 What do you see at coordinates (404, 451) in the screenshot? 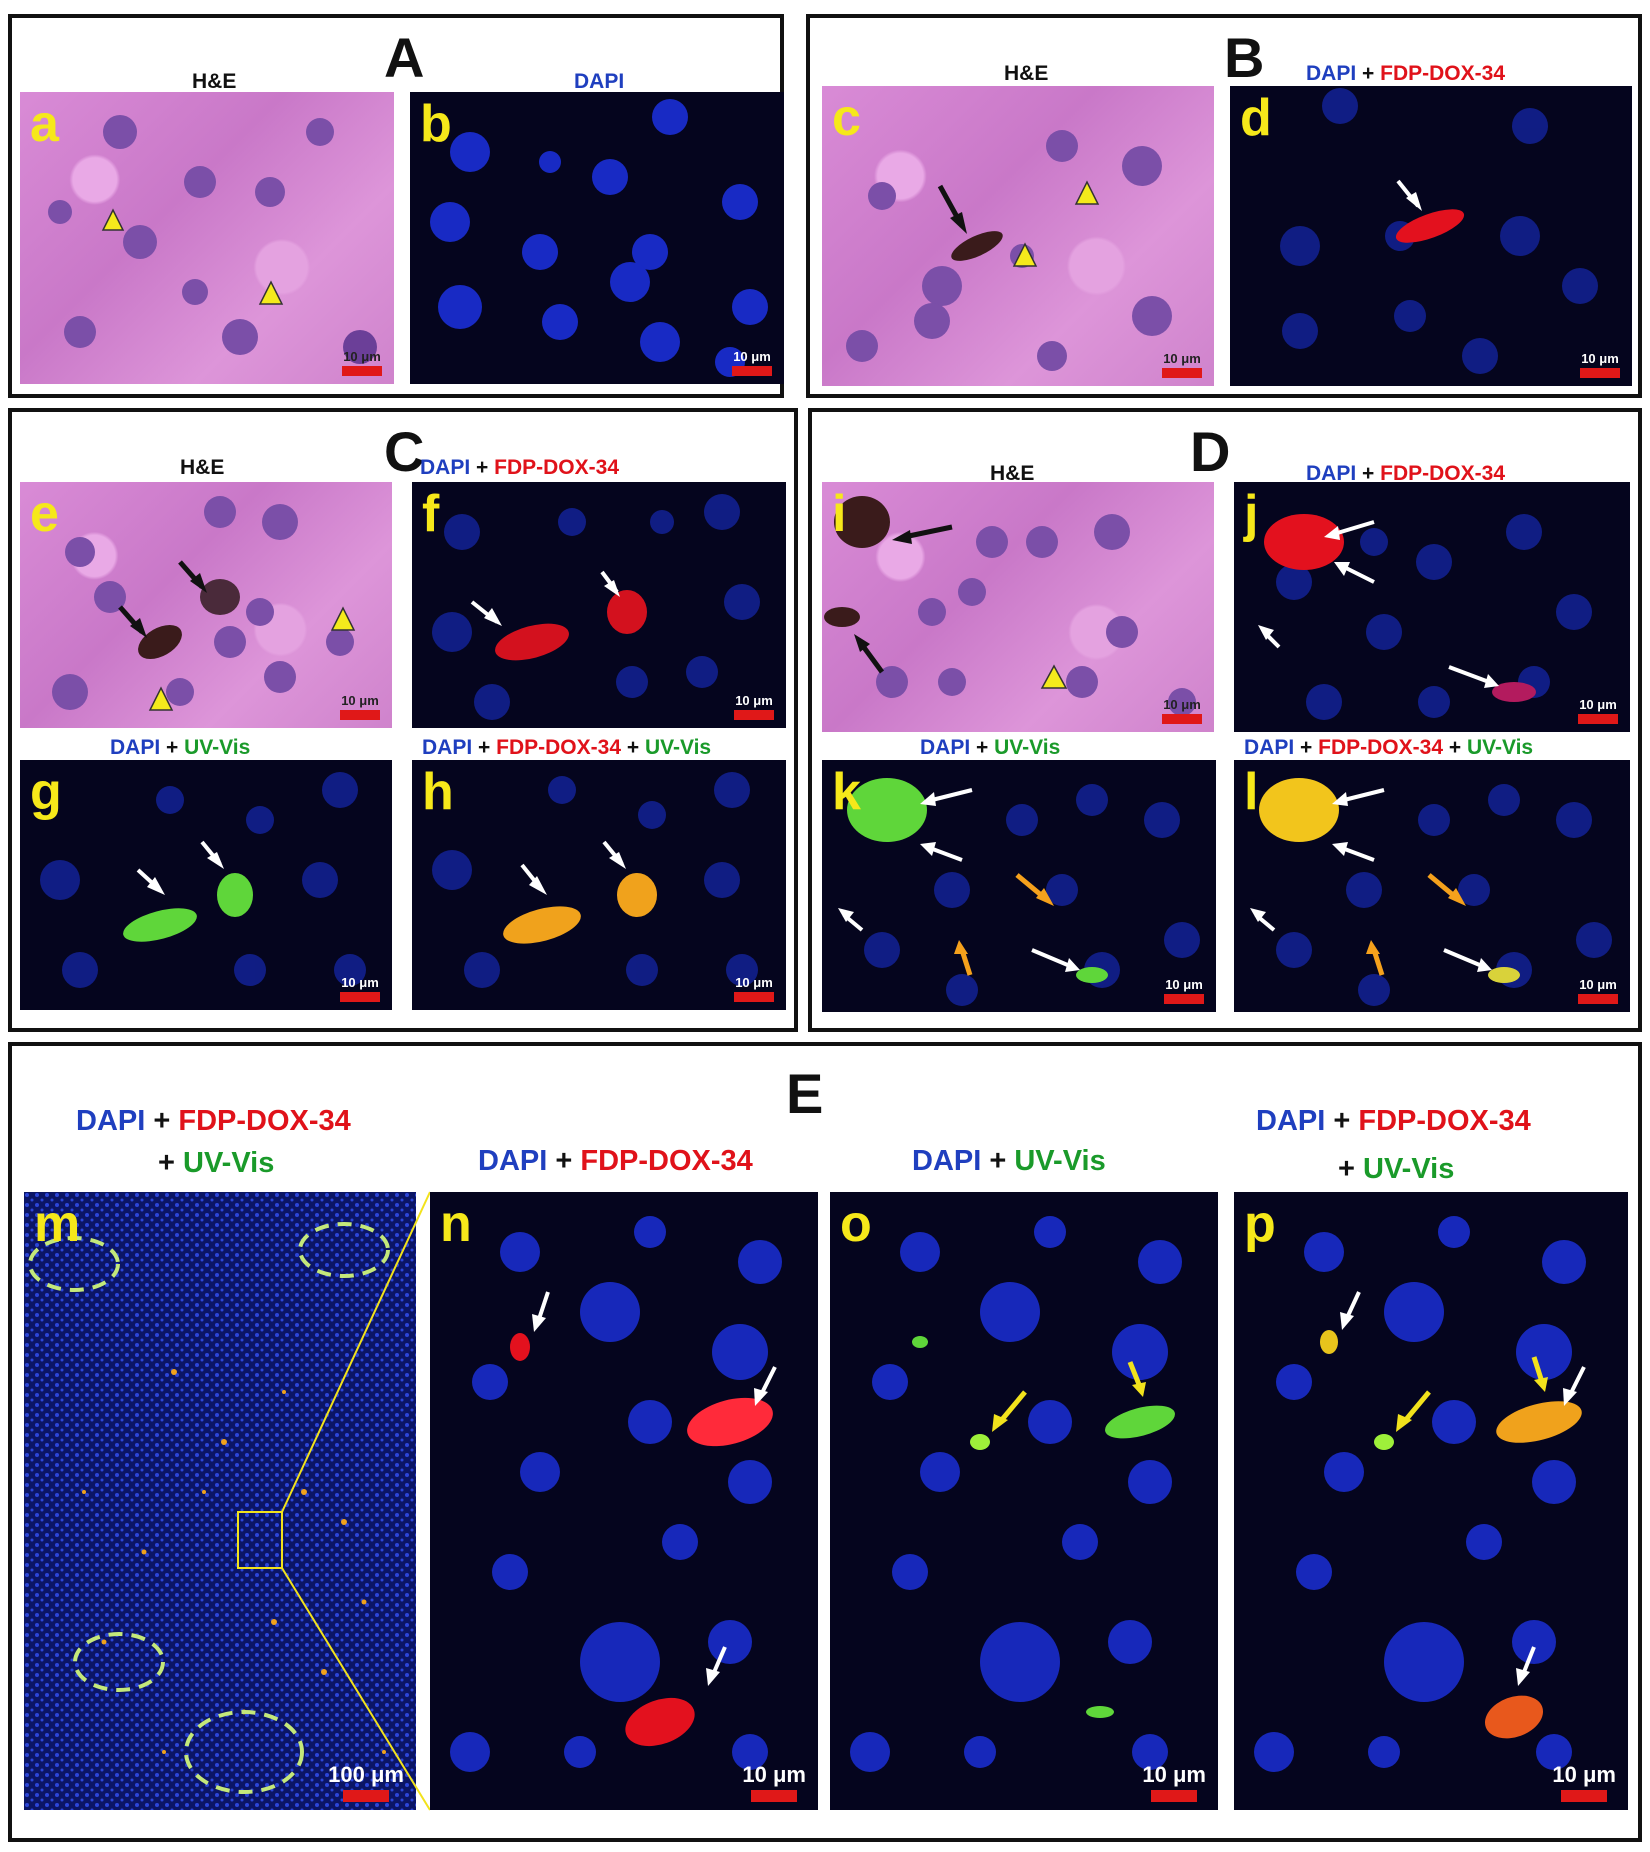
I see `section-letter-c: C` at bounding box center [404, 451].